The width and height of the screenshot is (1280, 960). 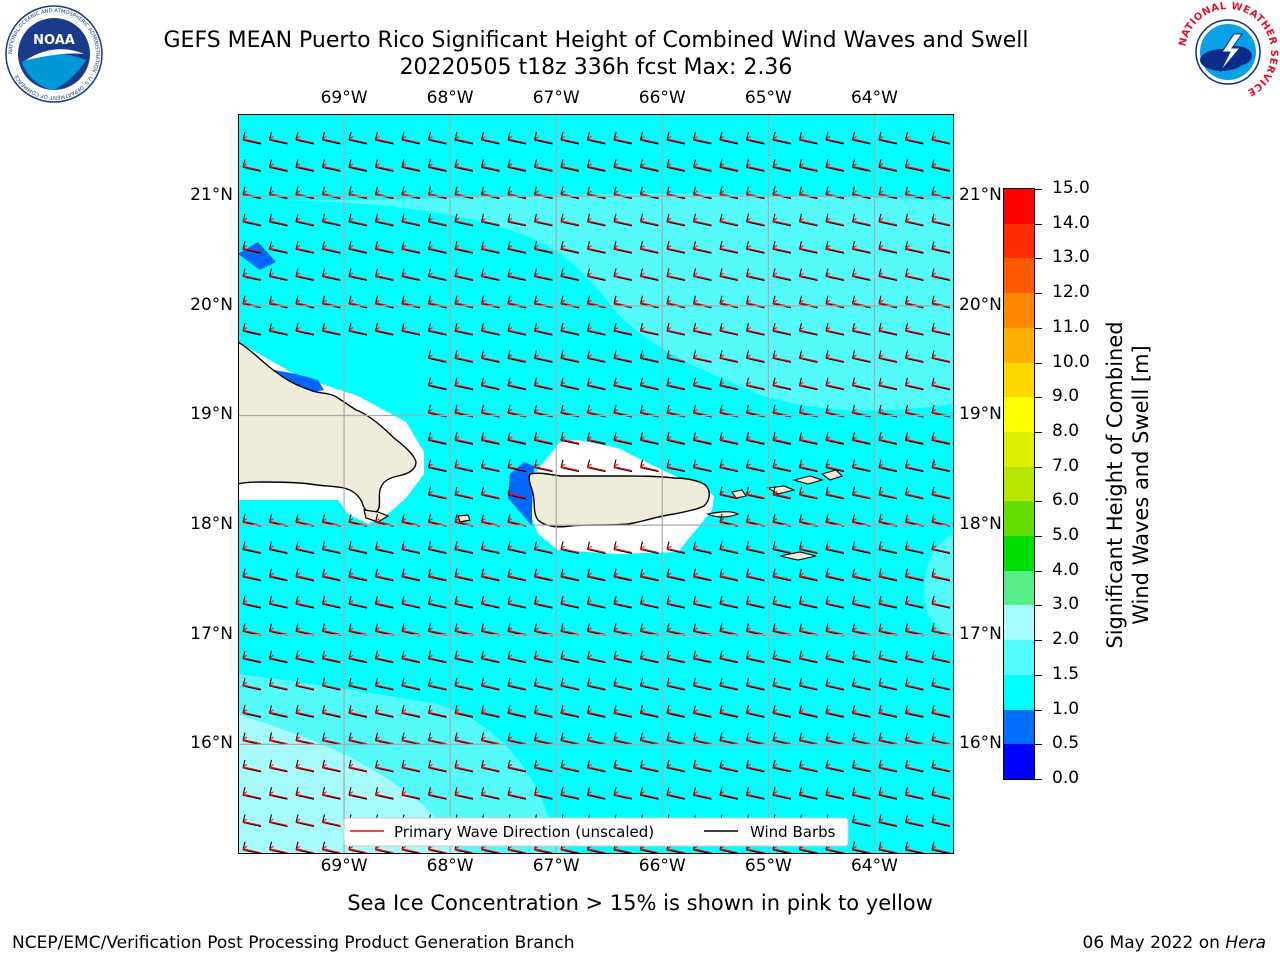 What do you see at coordinates (450, 98) in the screenshot?
I see `lon-label-top: 68°W` at bounding box center [450, 98].